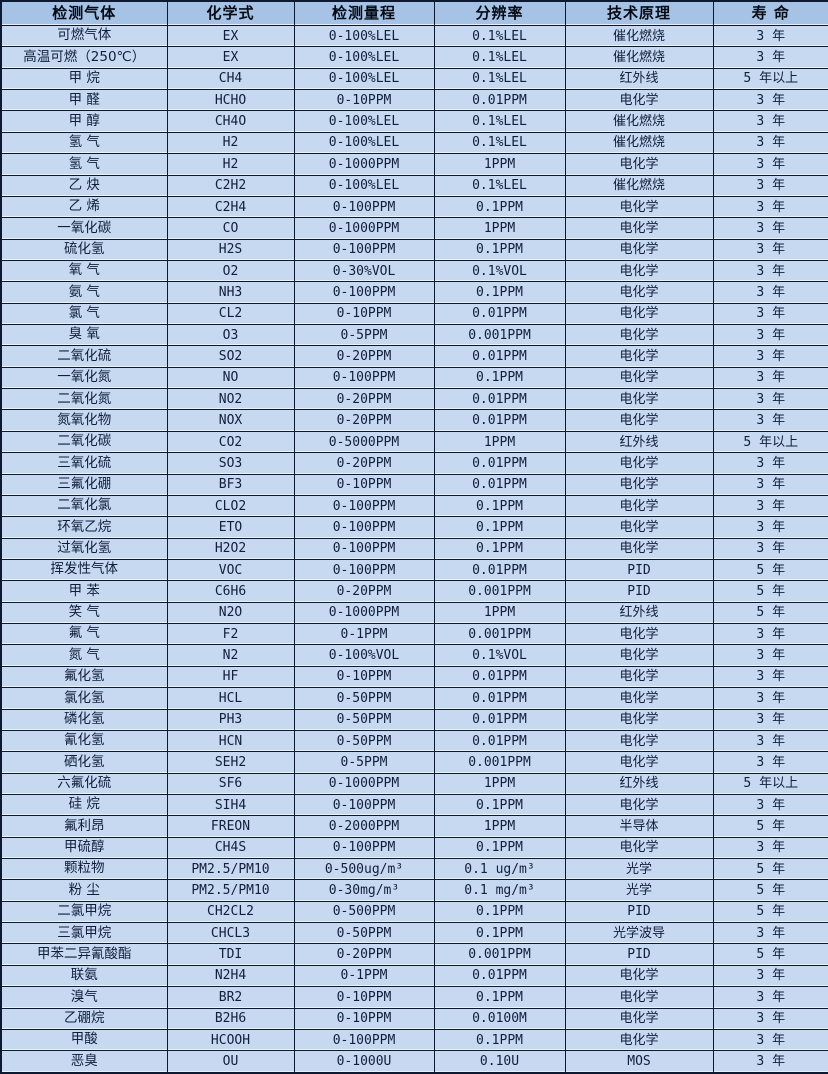  Describe the element at coordinates (364, 1062) in the screenshot. I see `cell-range: 0-1000U` at that location.